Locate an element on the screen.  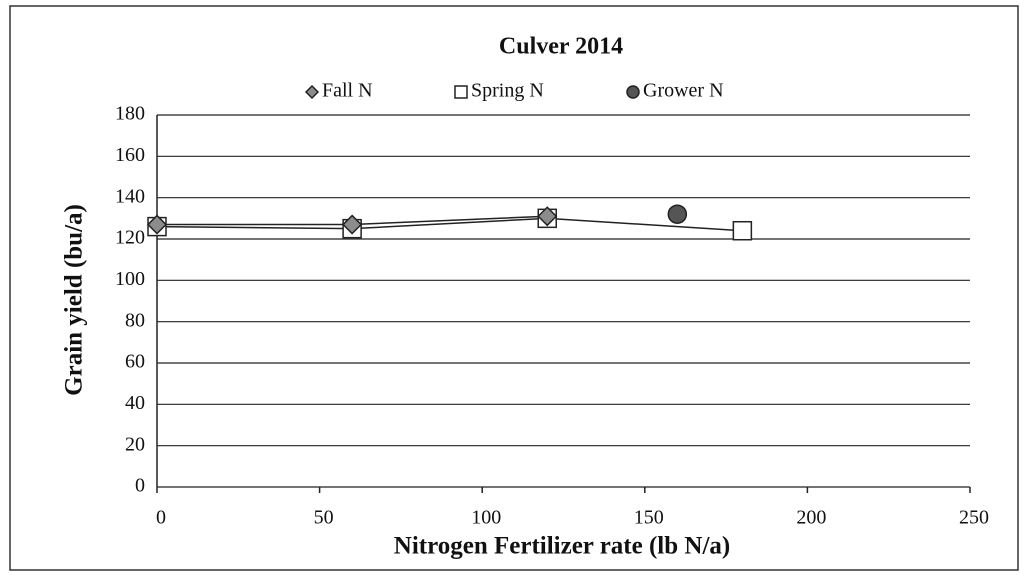
legend-label: Spring N is located at coordinates (507, 91).